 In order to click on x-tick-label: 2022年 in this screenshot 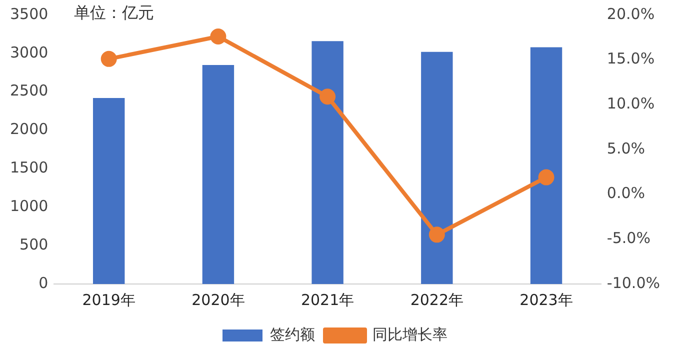, I will do `click(437, 299)`.